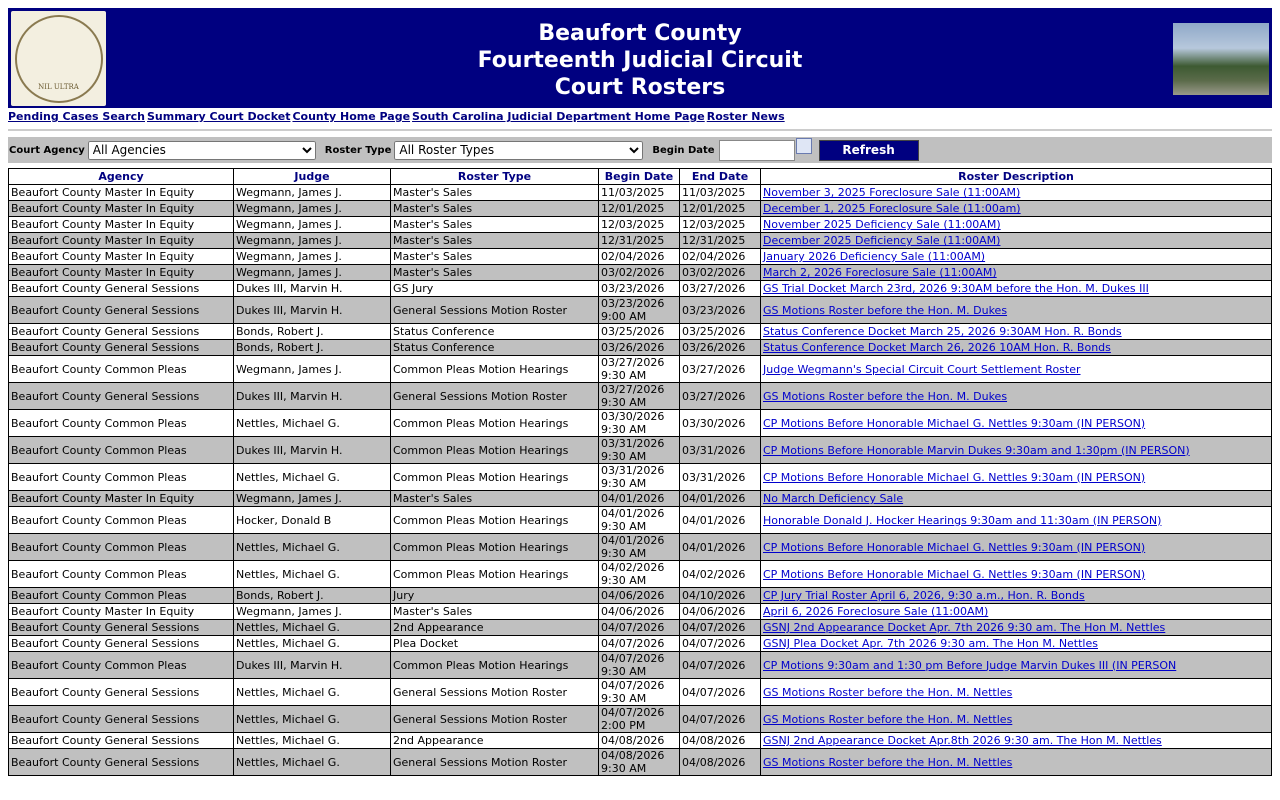 The image size is (1280, 800). I want to click on begin-date-cell: 03/02/2026, so click(639, 272).